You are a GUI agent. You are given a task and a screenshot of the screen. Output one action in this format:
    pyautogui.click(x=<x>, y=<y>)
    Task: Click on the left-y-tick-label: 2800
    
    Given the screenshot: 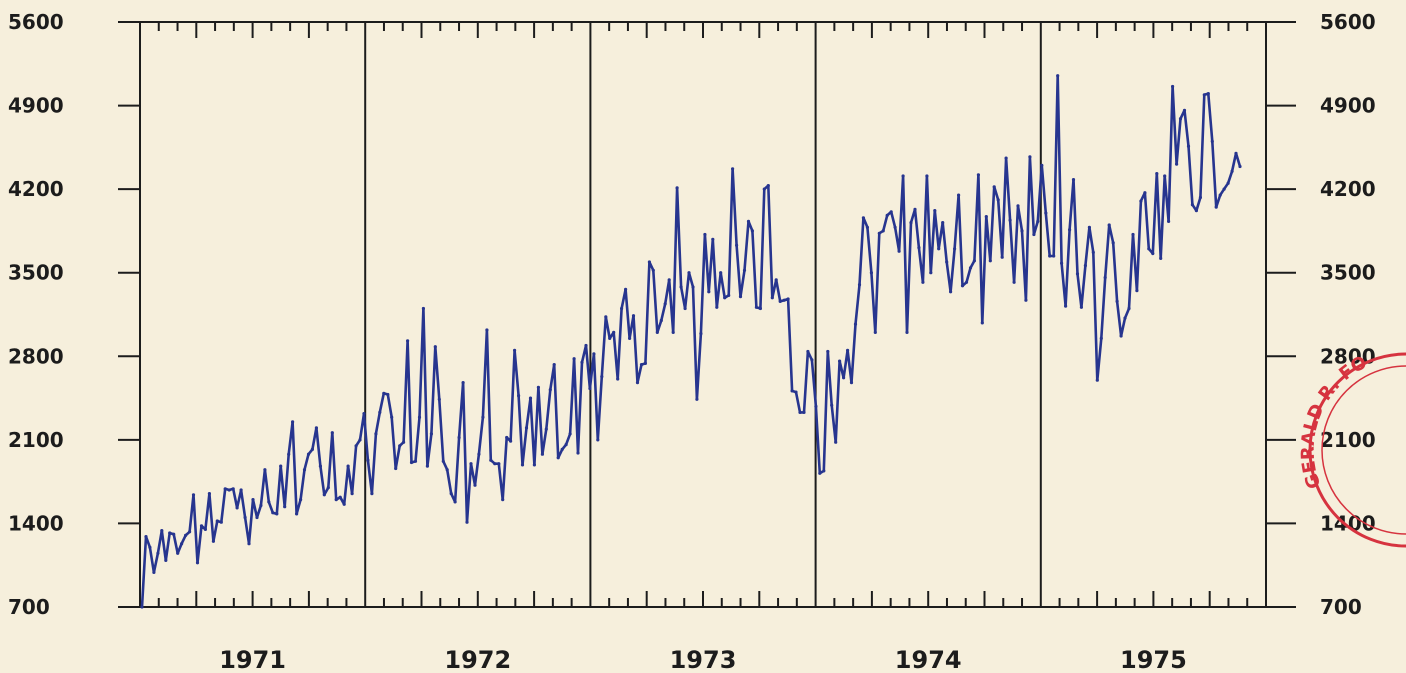 What is the action you would take?
    pyautogui.click(x=36, y=356)
    